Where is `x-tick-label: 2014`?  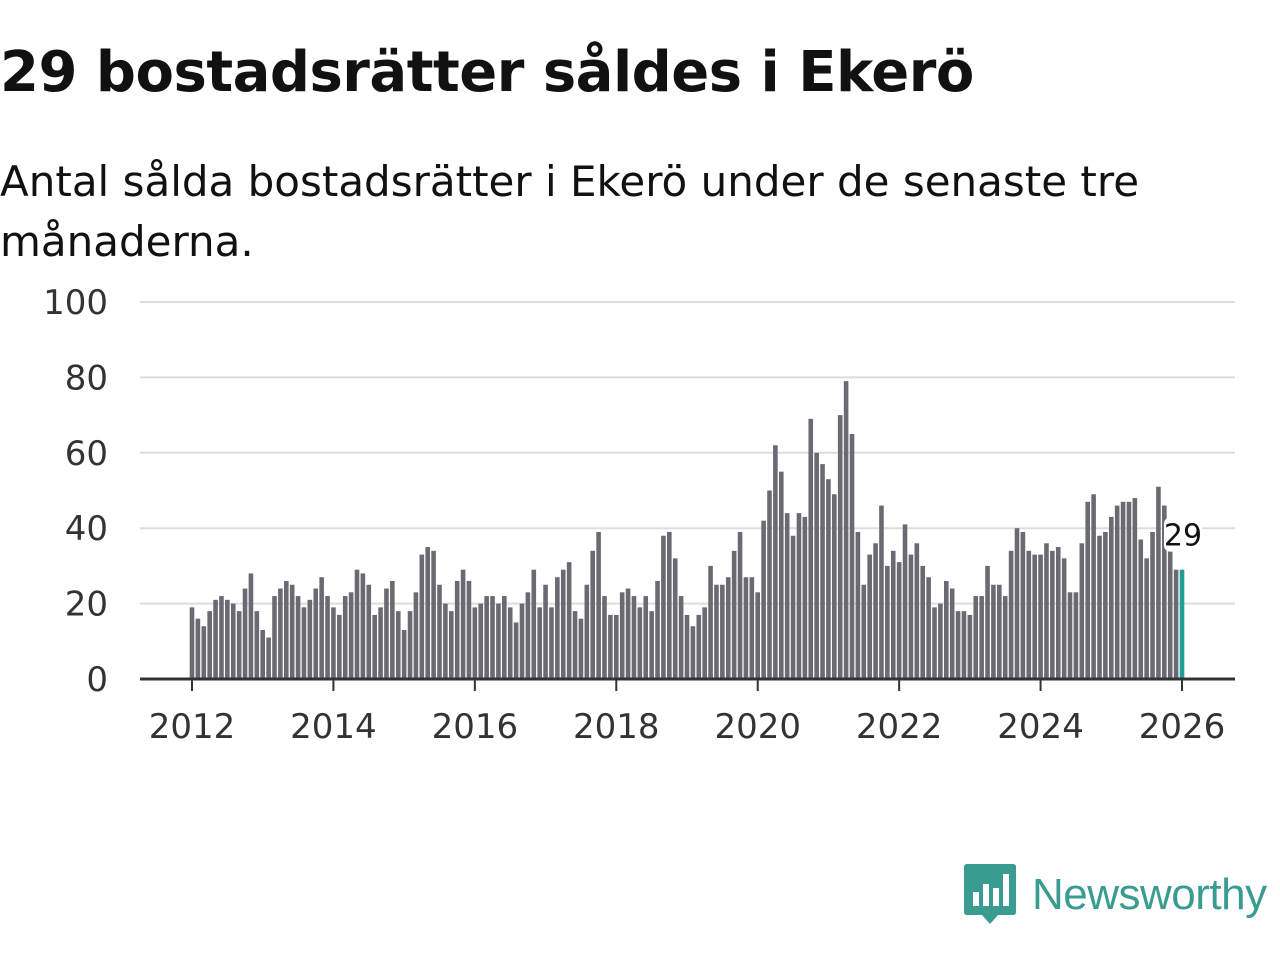 x-tick-label: 2014 is located at coordinates (333, 727).